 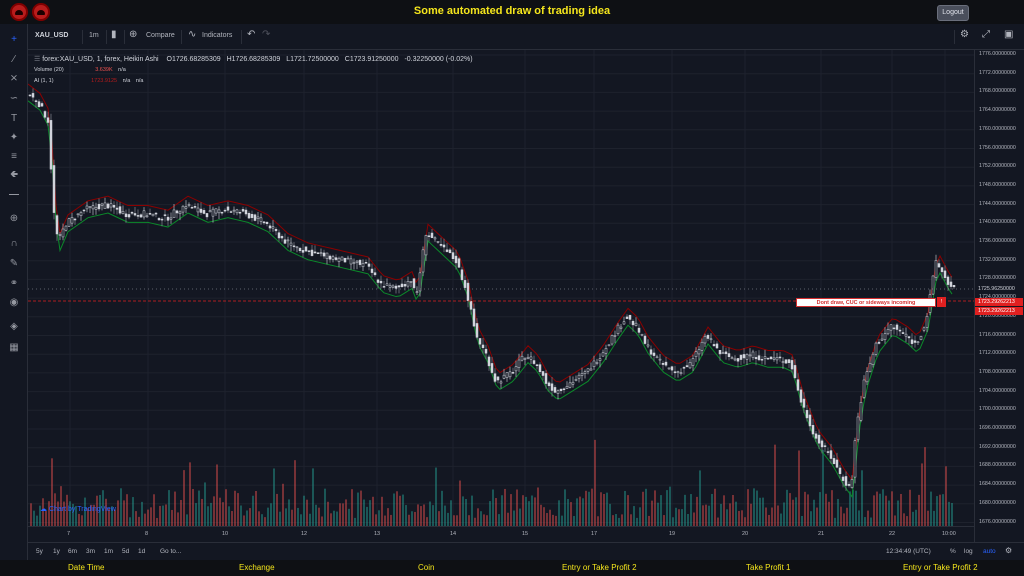 I want to click on stay-drawing-icon: ✎, so click(x=14, y=263).